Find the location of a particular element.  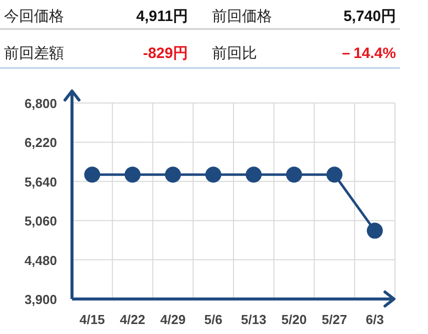

x-tick-label: 6/3 is located at coordinates (375, 319).